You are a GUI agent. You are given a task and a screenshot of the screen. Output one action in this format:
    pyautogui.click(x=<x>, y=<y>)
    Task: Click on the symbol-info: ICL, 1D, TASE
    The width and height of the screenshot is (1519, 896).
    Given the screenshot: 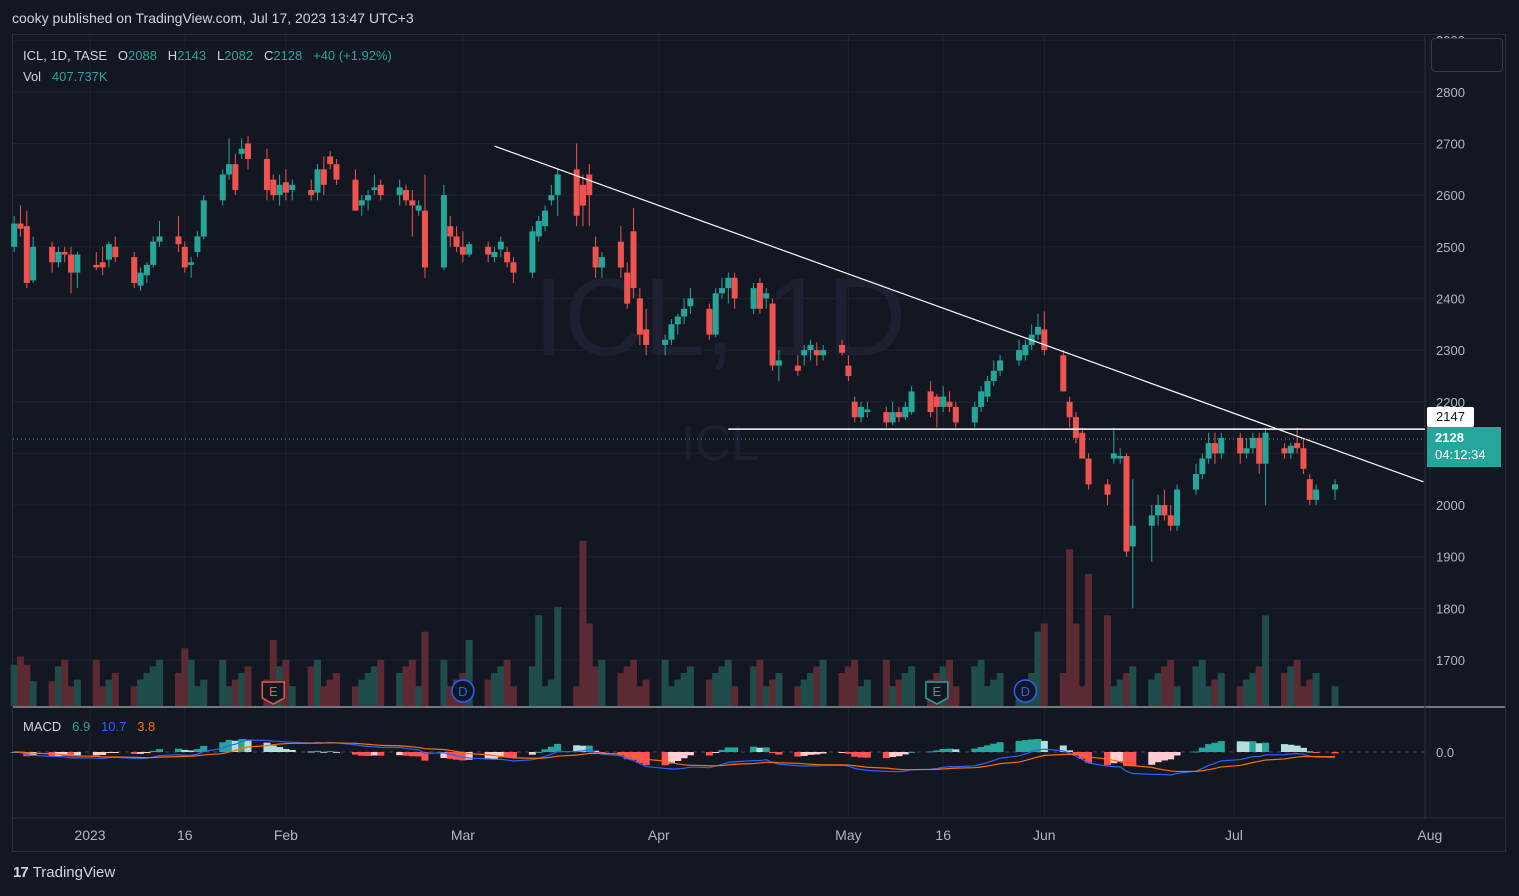 What is the action you would take?
    pyautogui.click(x=65, y=55)
    